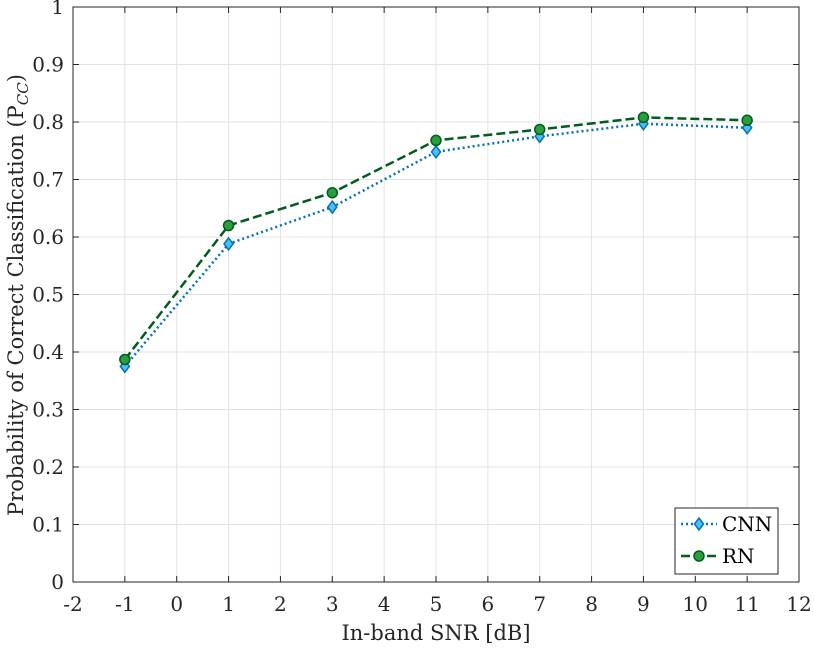 The width and height of the screenshot is (814, 650). I want to click on y-axis-label-close: ), so click(16, 78).